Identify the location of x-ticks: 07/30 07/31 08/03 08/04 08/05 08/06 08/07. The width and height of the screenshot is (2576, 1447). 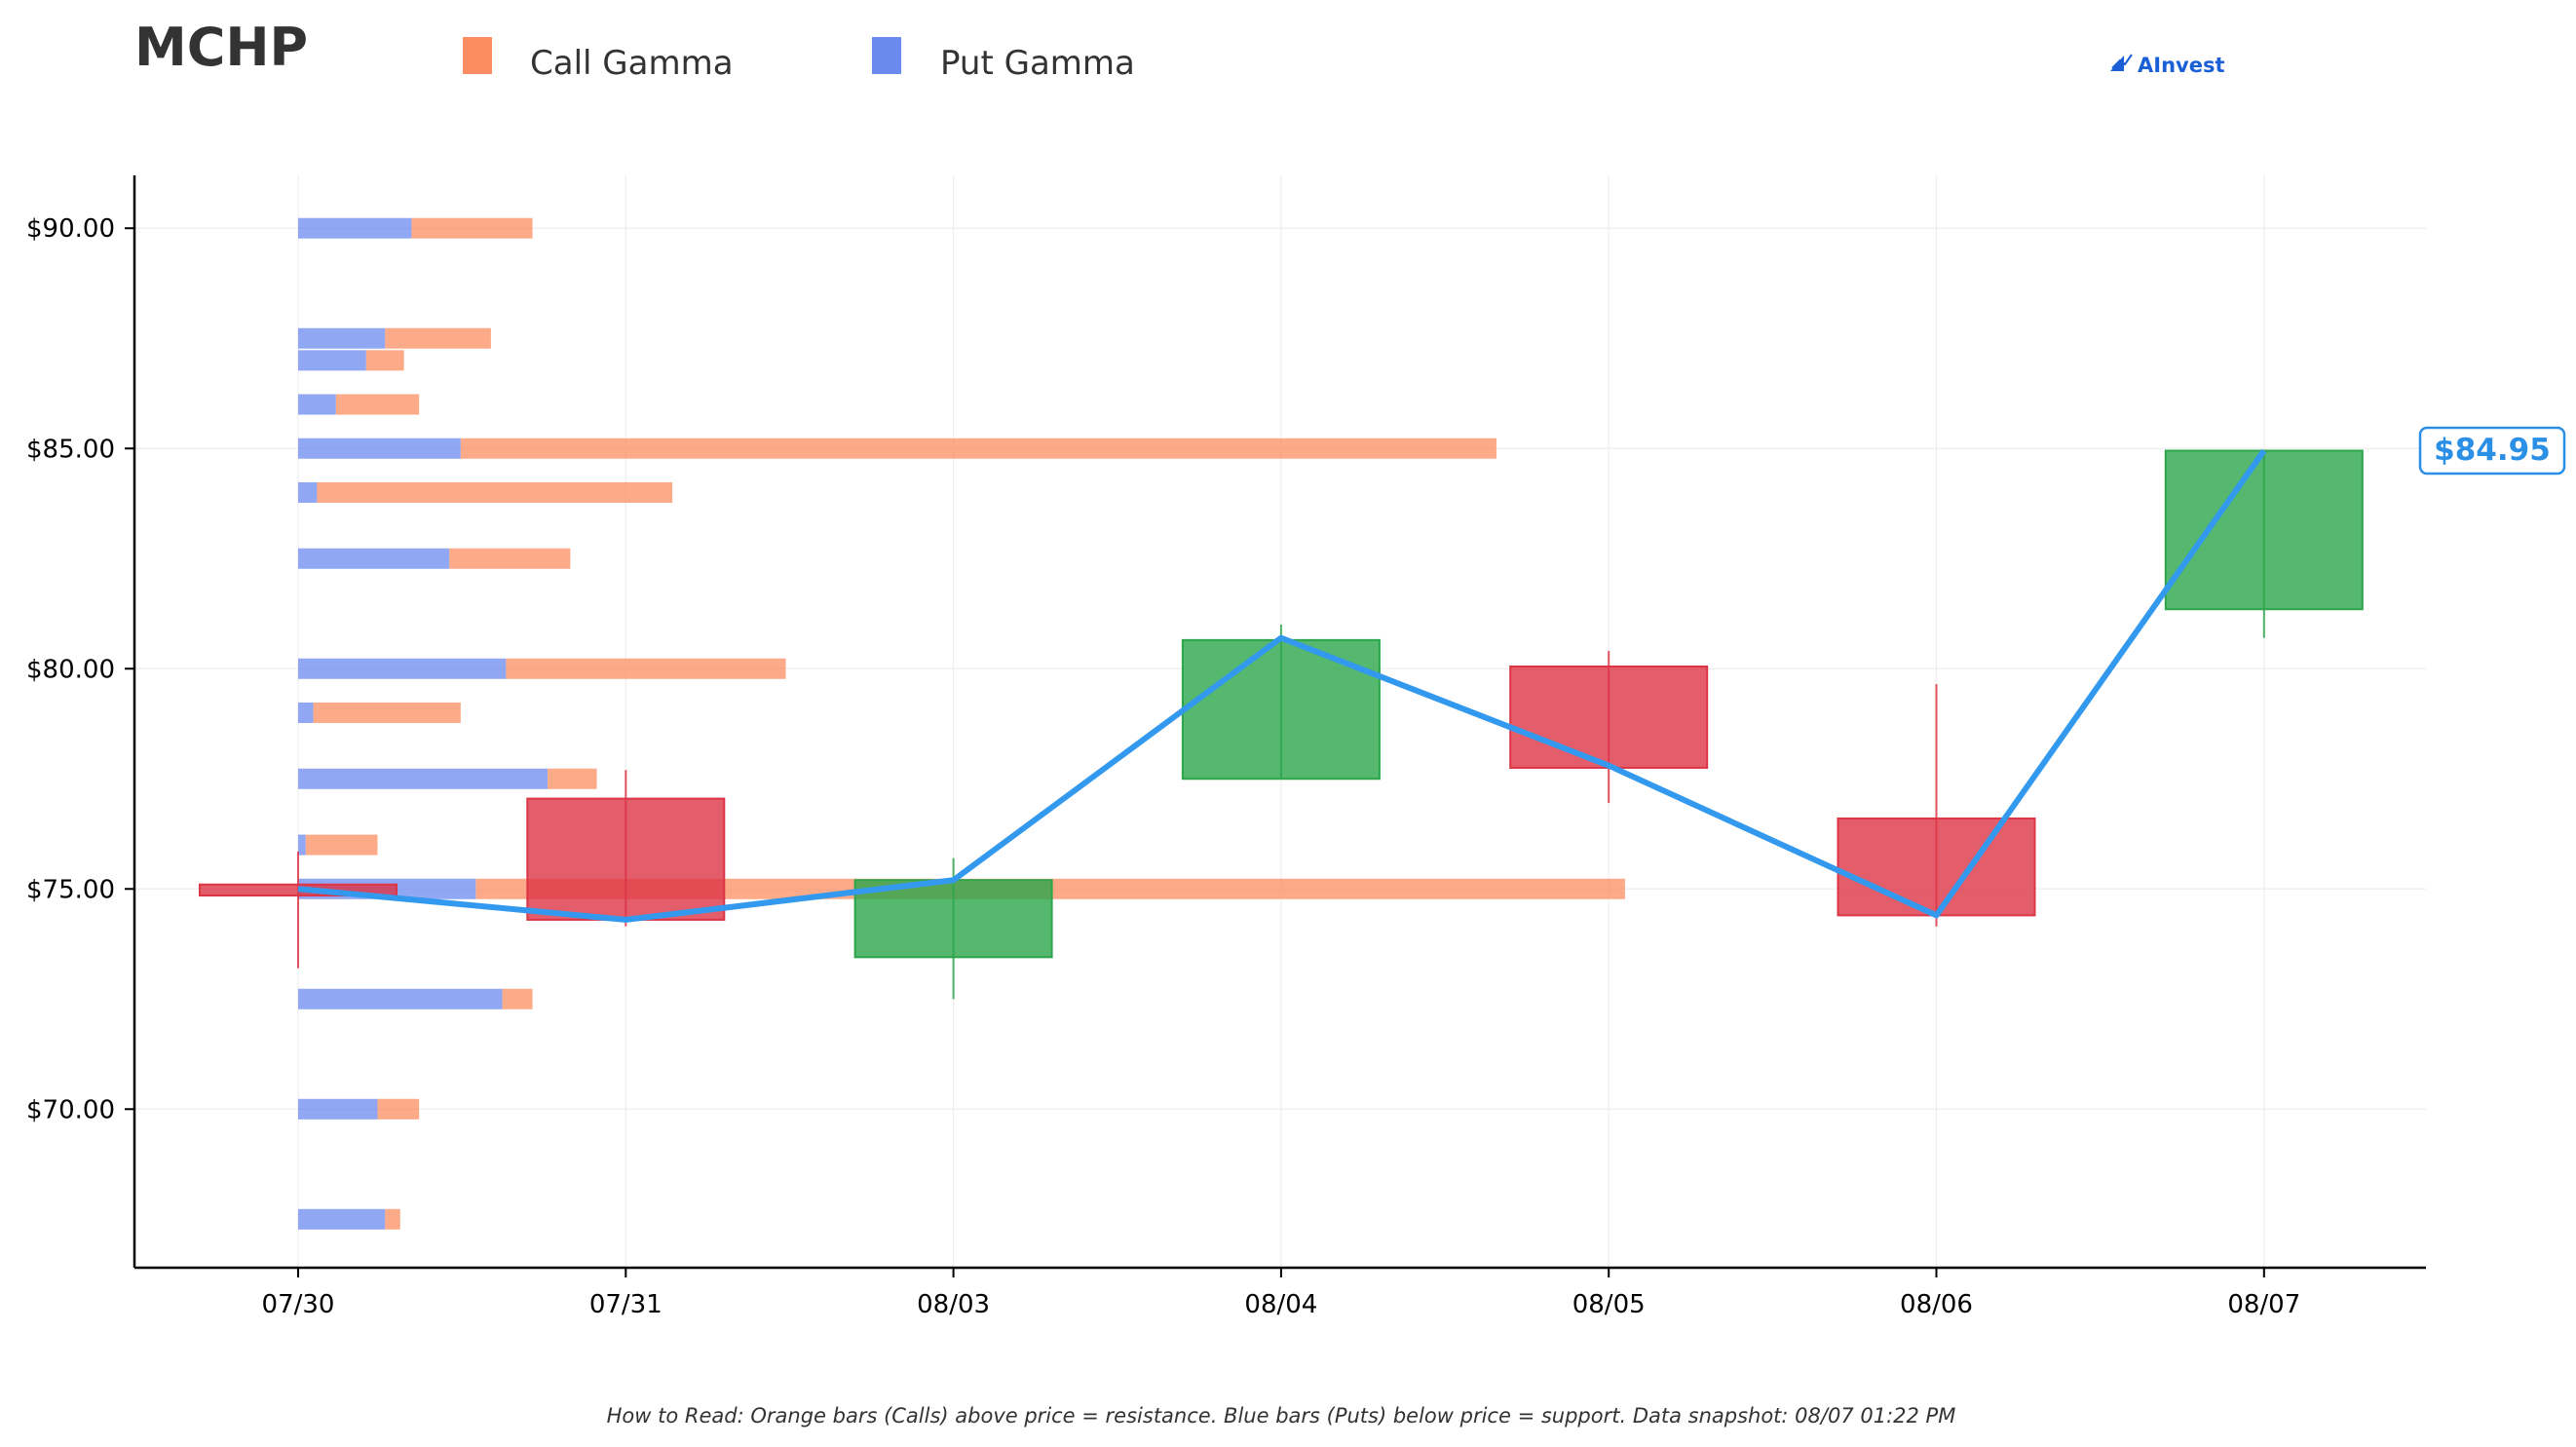
(1281, 1293).